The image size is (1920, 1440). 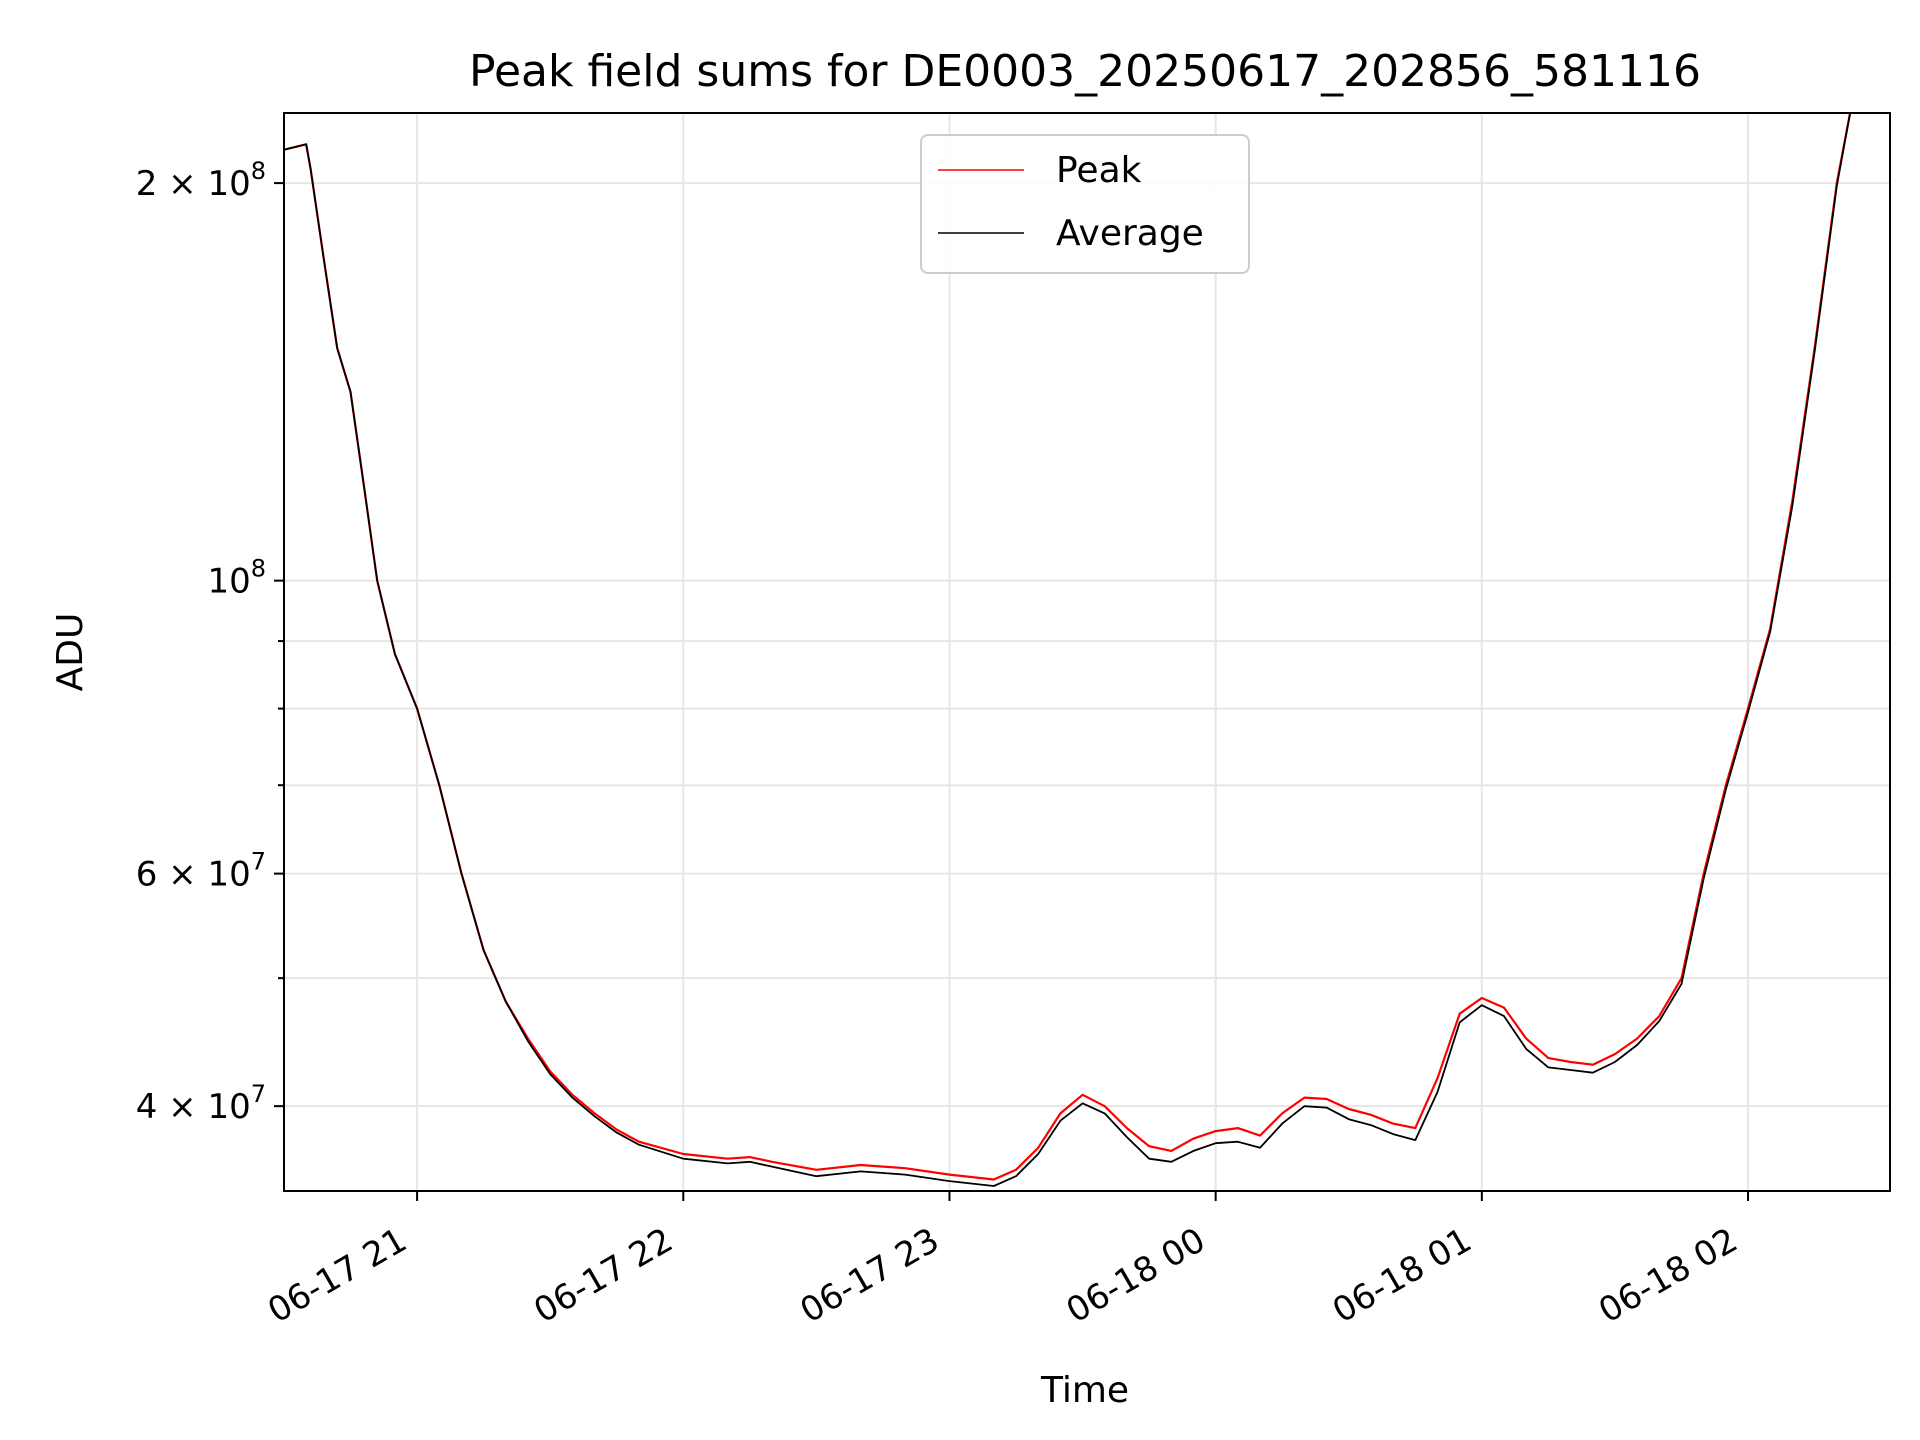 What do you see at coordinates (70, 652) in the screenshot?
I see `y-axis-label: ADU` at bounding box center [70, 652].